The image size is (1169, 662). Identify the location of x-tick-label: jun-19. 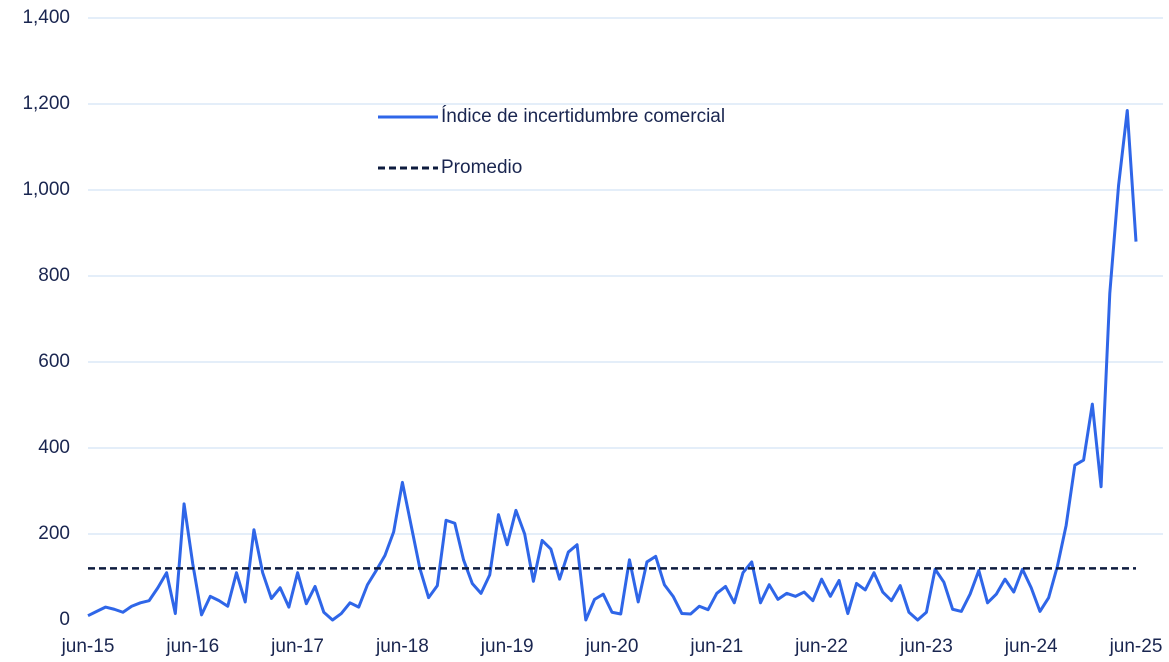
(507, 646).